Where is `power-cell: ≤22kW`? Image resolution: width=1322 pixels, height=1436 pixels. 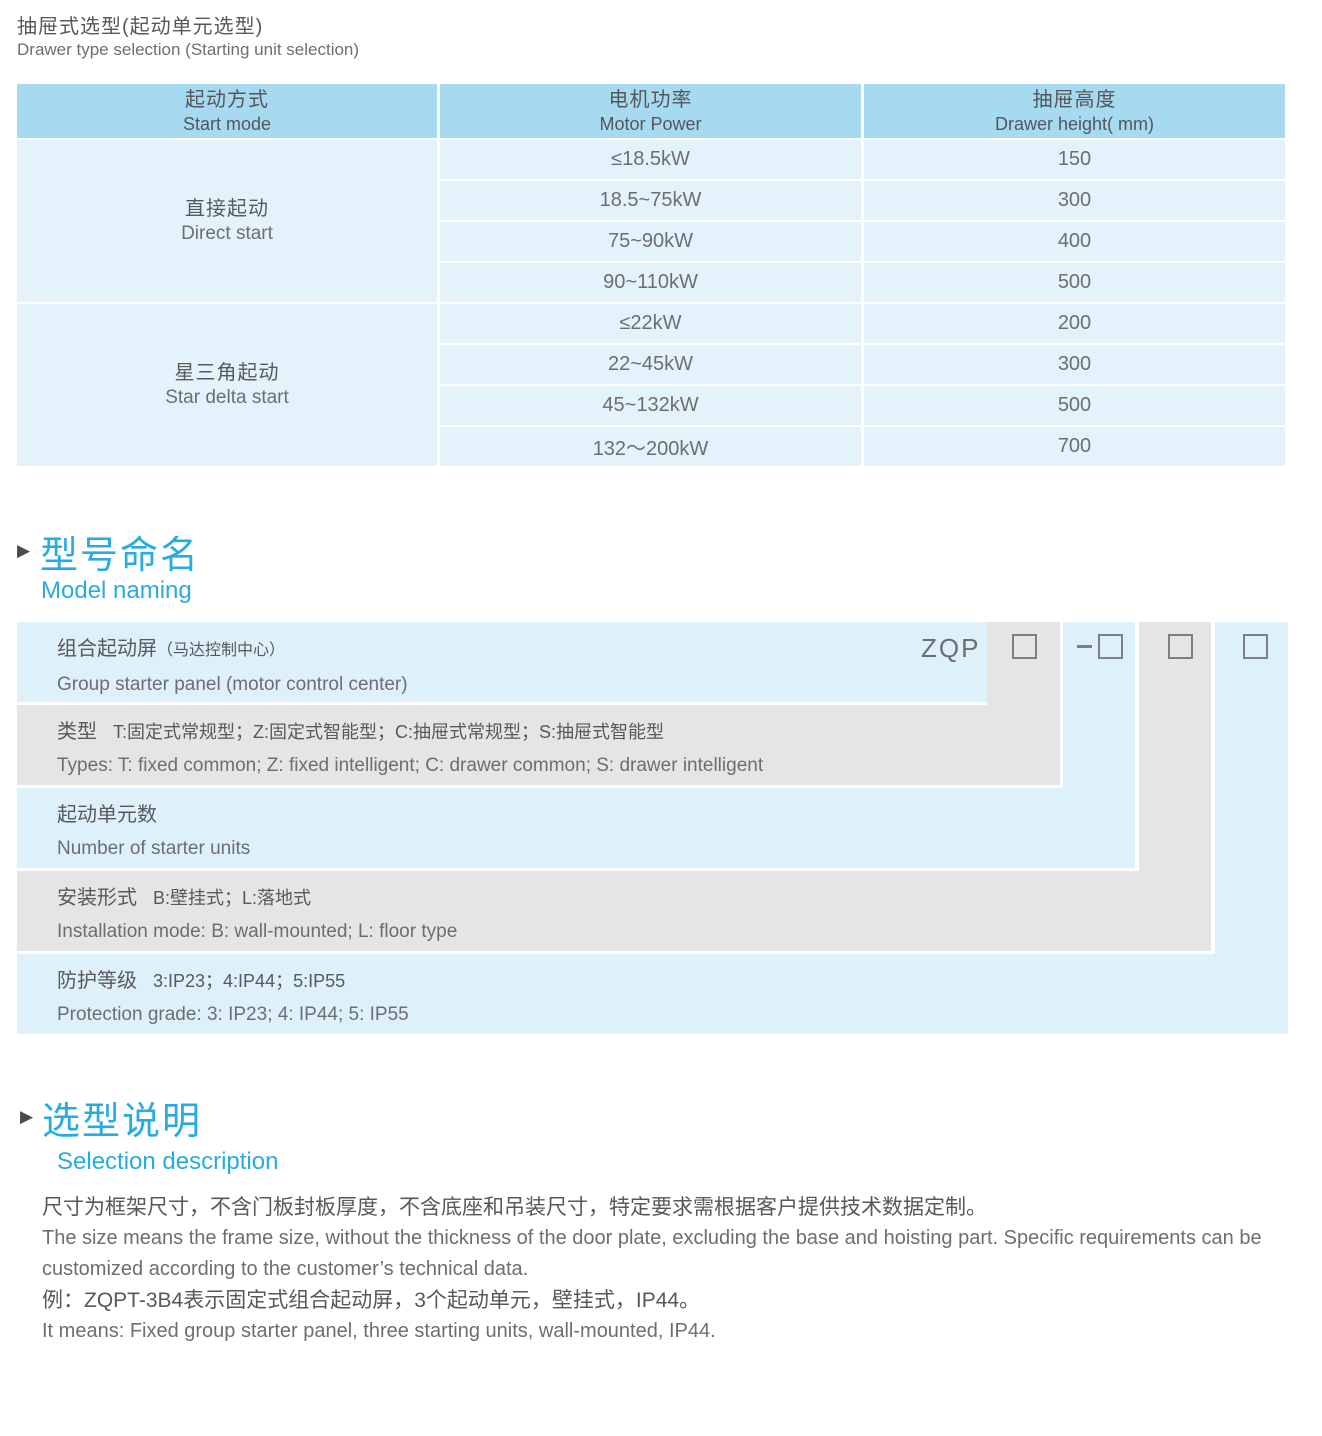
power-cell: ≤22kW is located at coordinates (650, 323).